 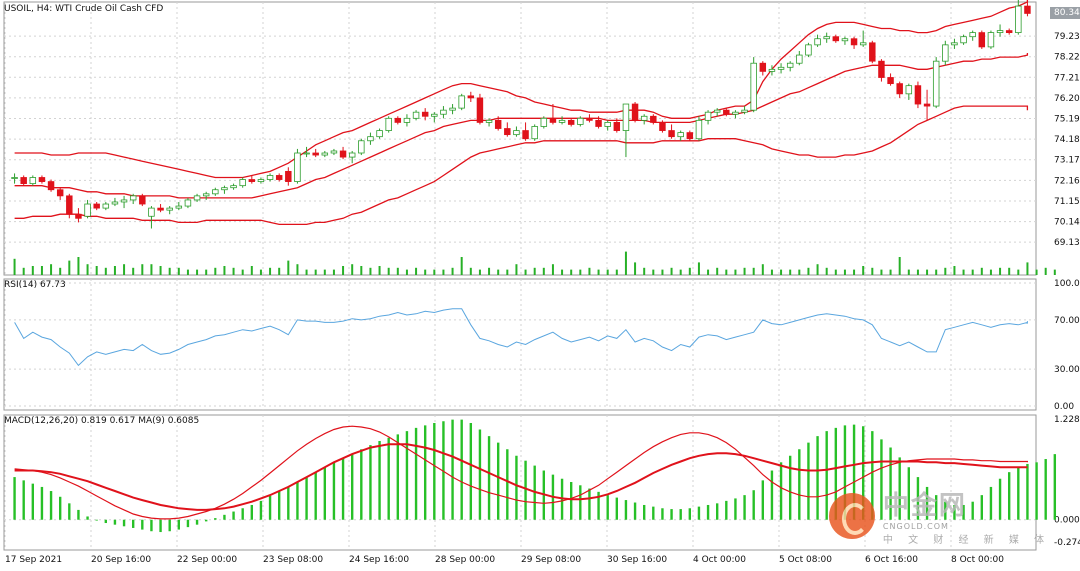 I want to click on rsi-axis-tick-label: 100.00, so click(x=1067, y=284).